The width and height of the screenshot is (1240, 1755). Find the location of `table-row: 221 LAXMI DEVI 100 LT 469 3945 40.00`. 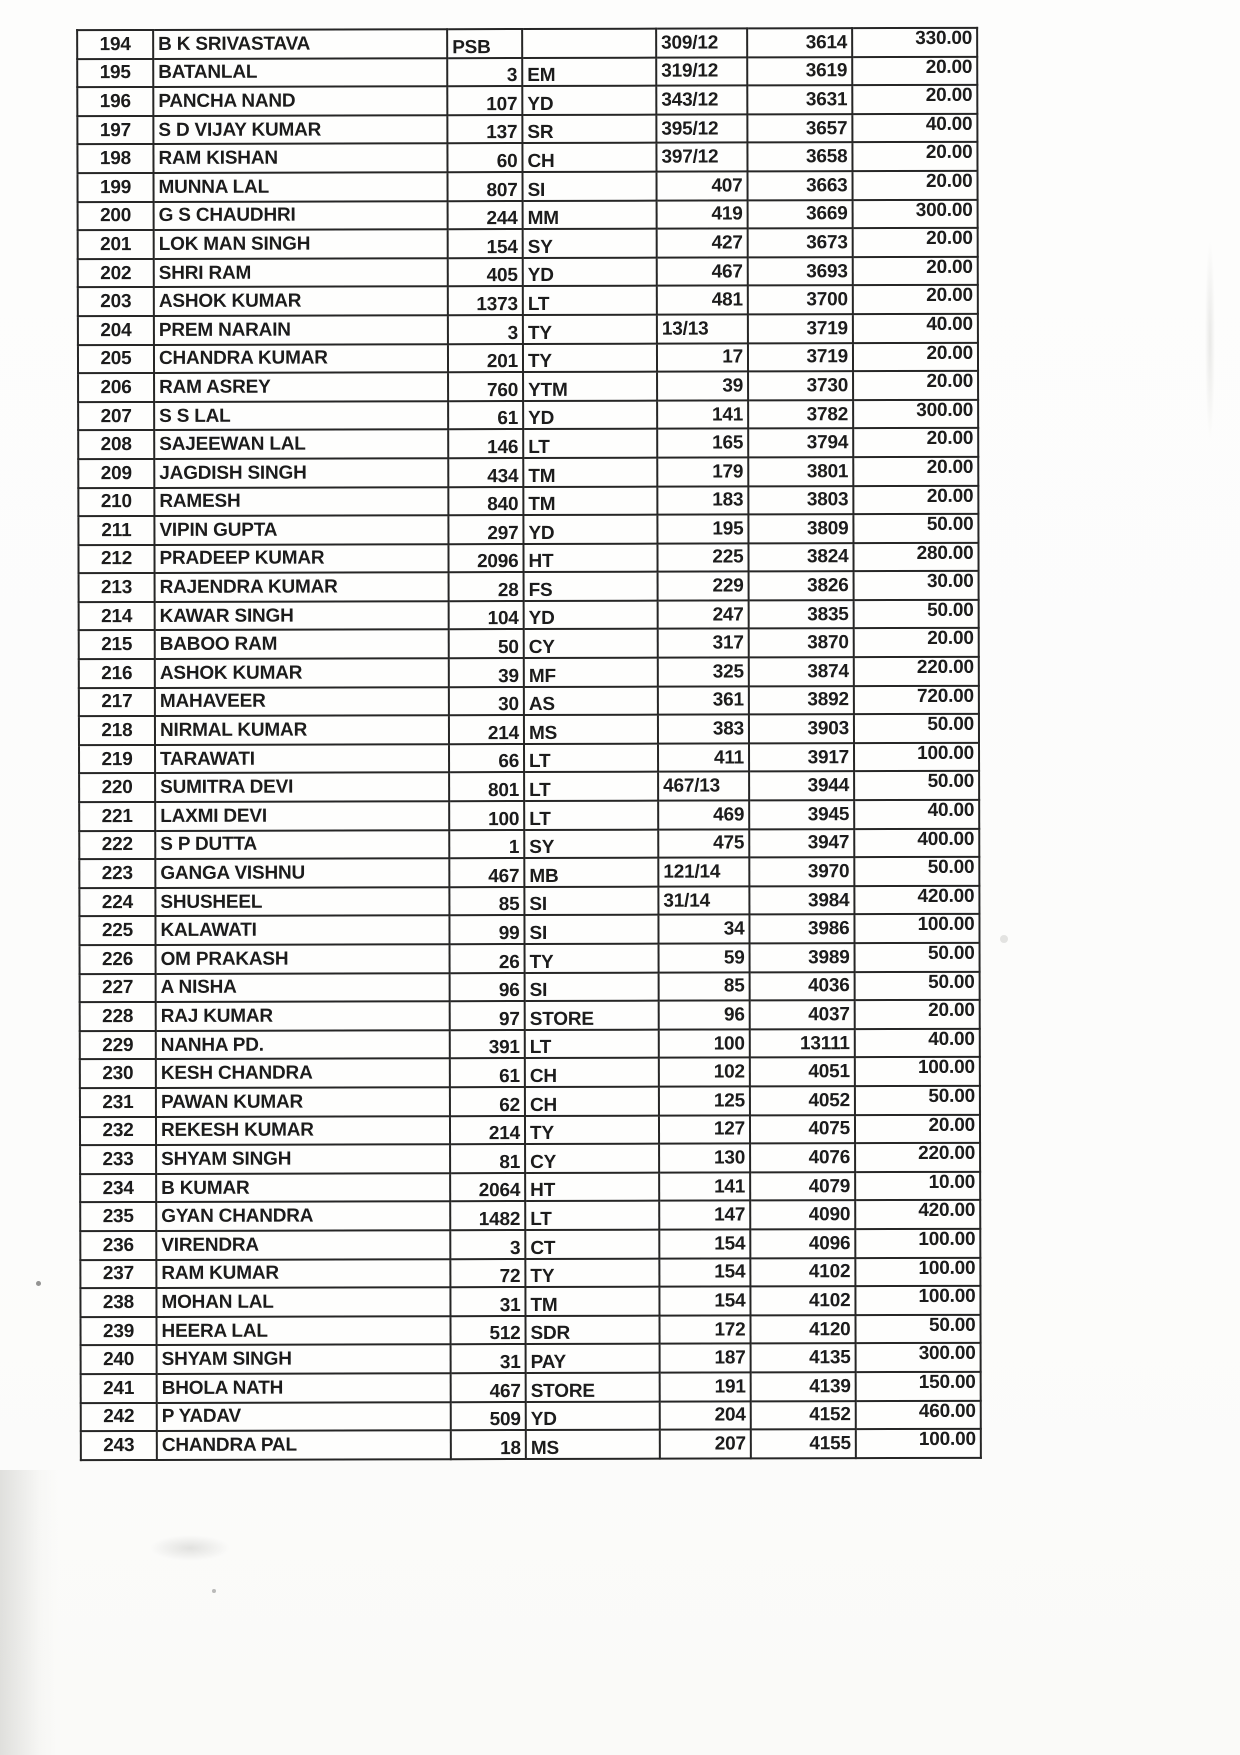

table-row: 221 LAXMI DEVI 100 LT 469 3945 40.00 is located at coordinates (529, 815).